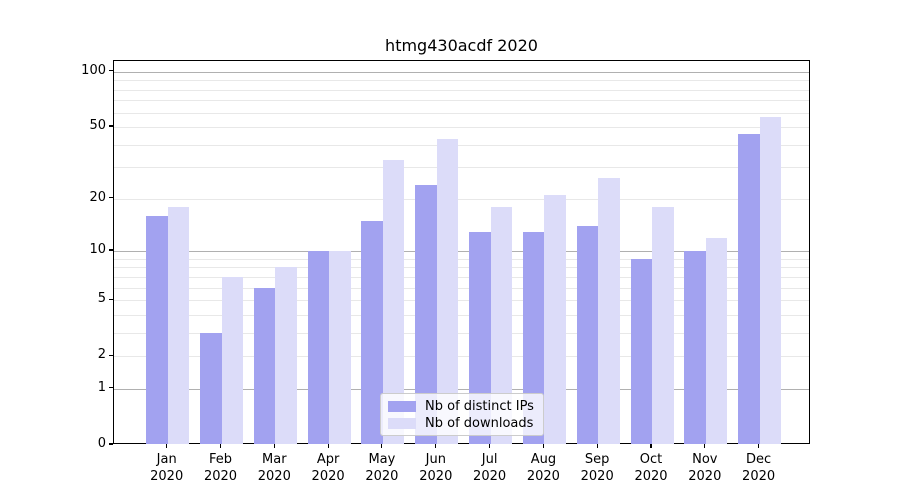 The height and width of the screenshot is (500, 900). I want to click on y-tick-label-0: 0, so click(101, 443).